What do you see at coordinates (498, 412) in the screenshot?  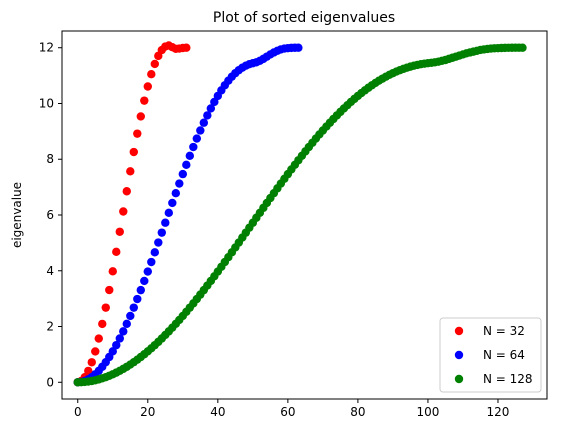 I see `x-tick-label: 120` at bounding box center [498, 412].